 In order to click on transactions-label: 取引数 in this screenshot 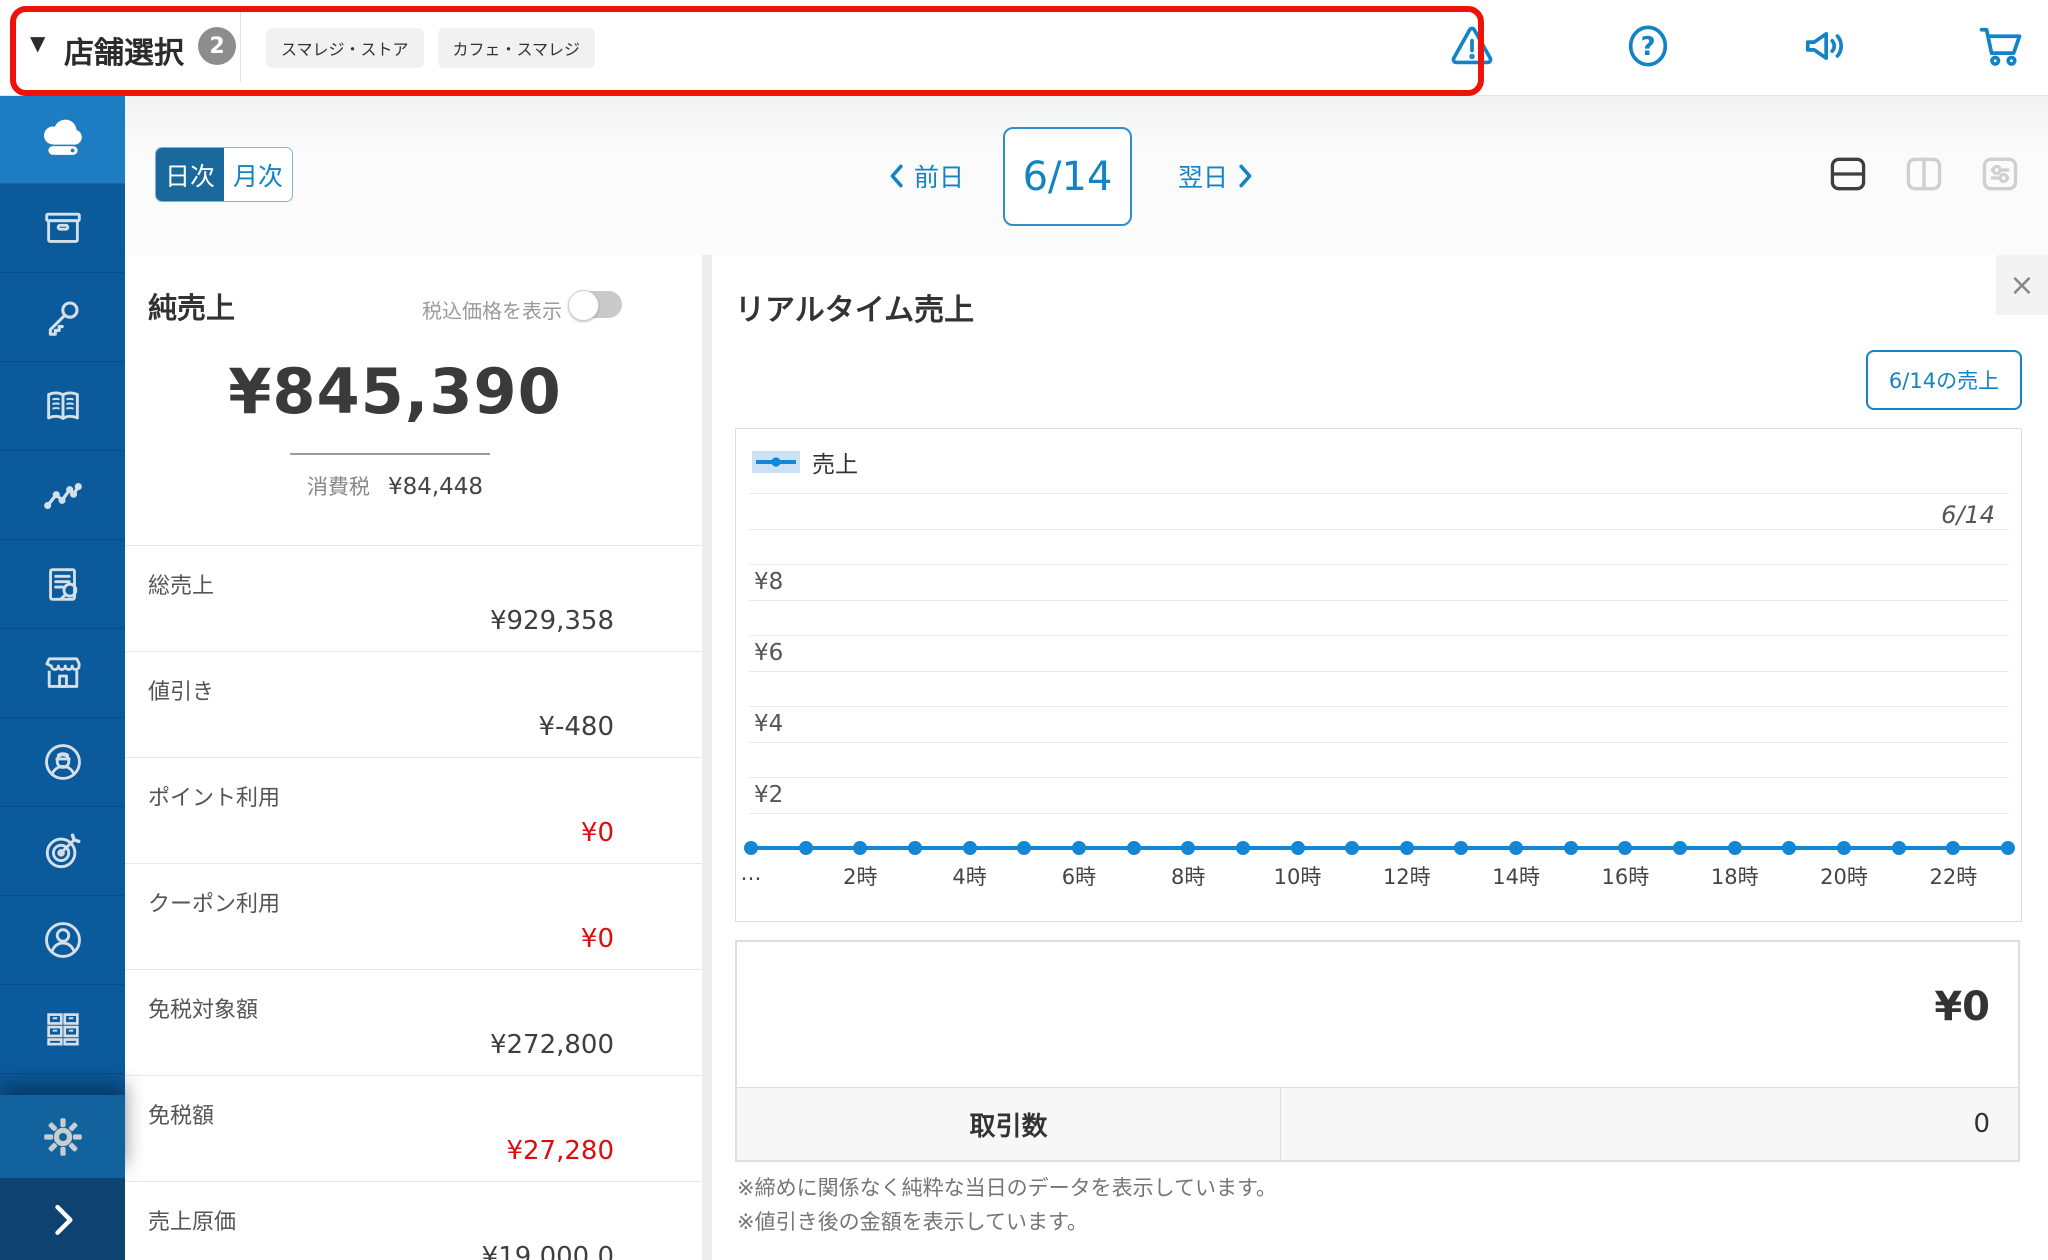, I will do `click(1009, 1124)`.